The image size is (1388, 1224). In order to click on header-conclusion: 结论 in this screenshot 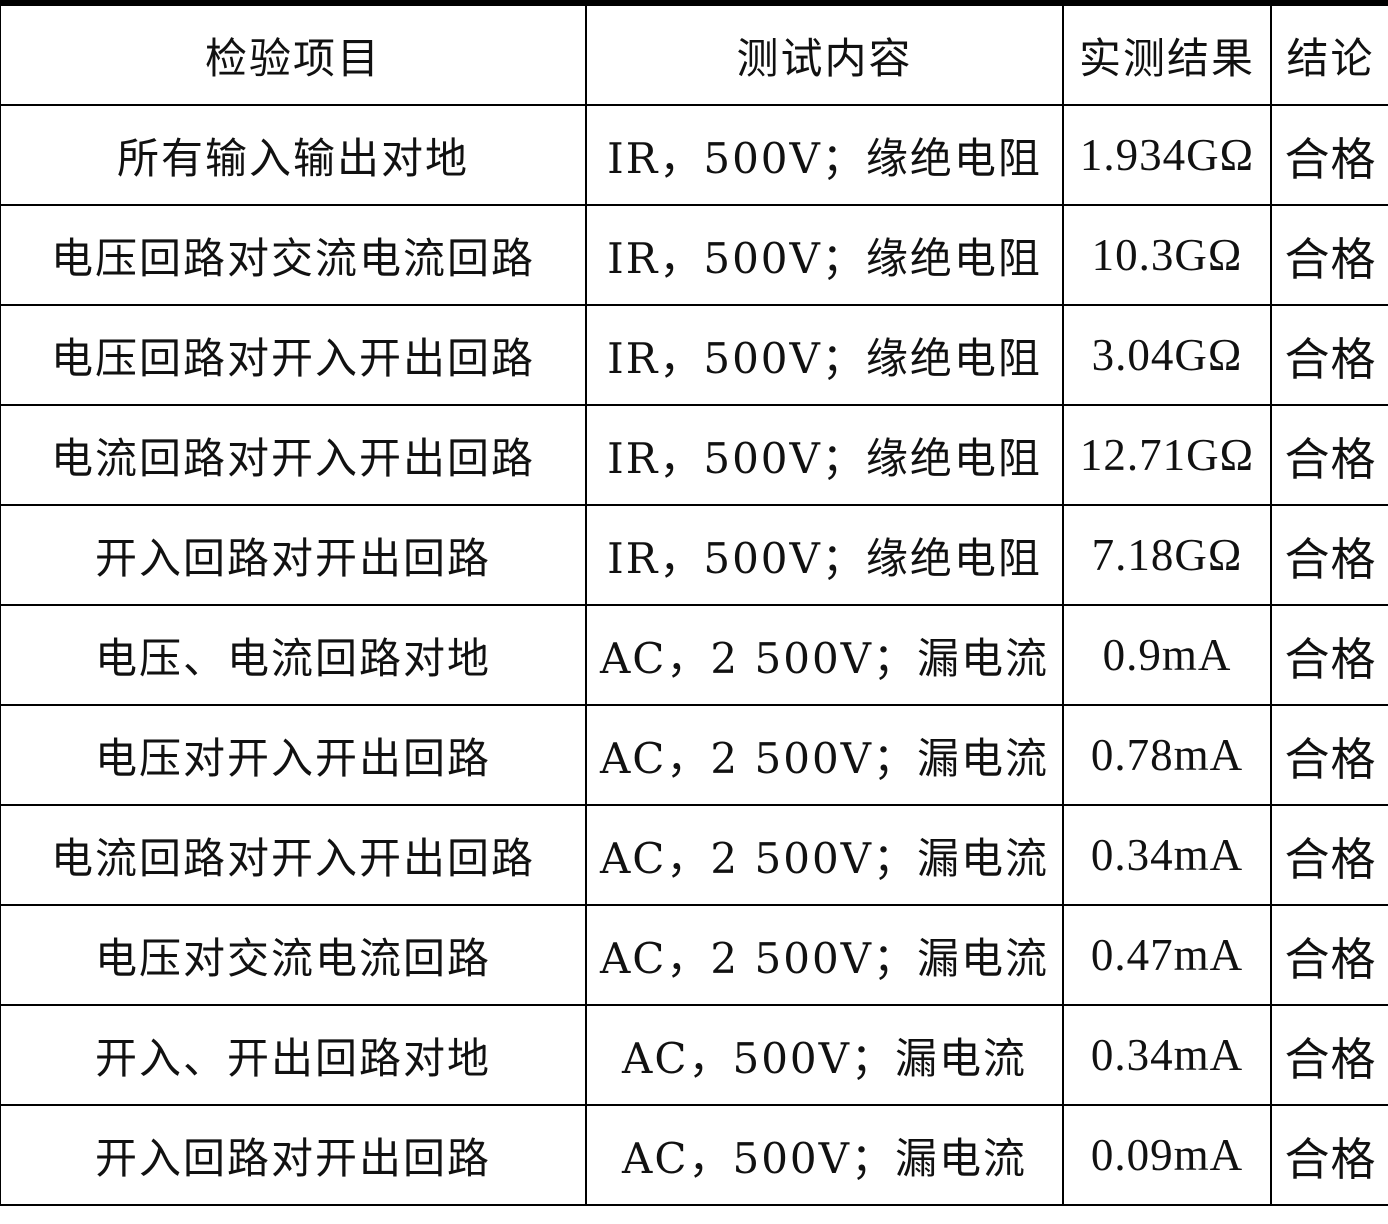, I will do `click(1329, 54)`.